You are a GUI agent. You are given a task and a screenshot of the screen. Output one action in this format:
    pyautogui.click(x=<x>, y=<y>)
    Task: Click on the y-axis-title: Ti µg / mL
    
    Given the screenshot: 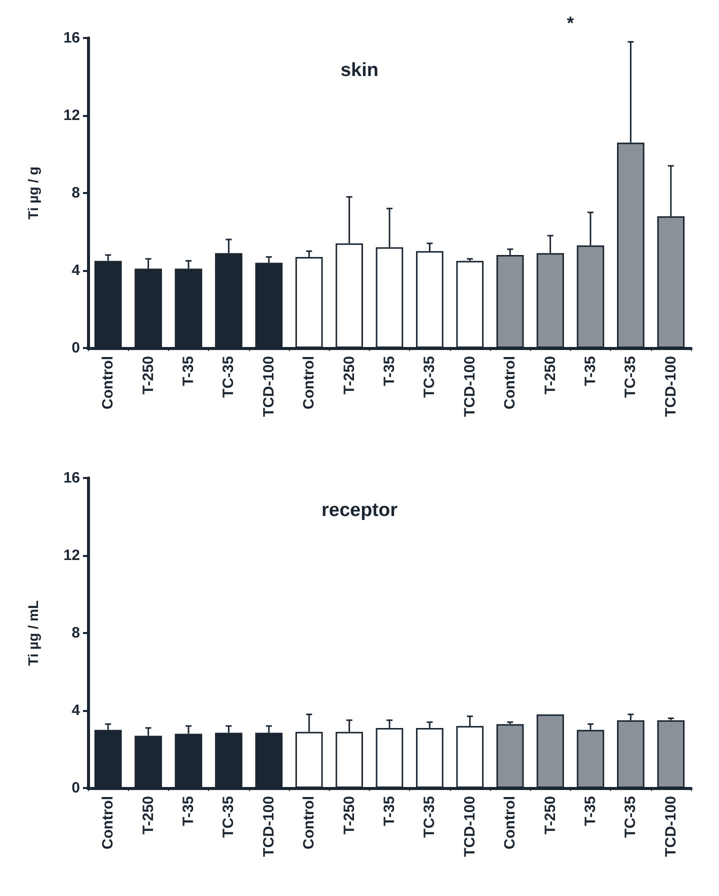 What is the action you would take?
    pyautogui.click(x=33, y=633)
    